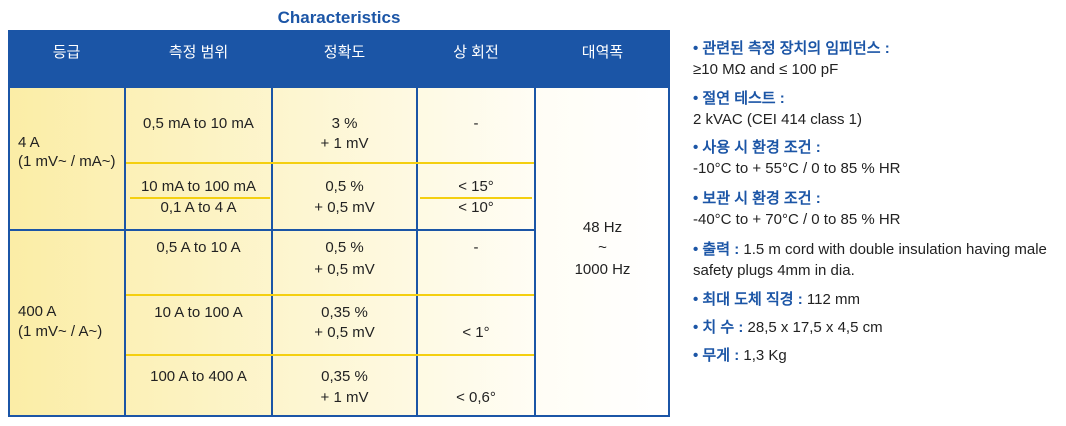  What do you see at coordinates (777, 119) in the screenshot?
I see `spec-text: 2 kVAC (CEI 414 class 1)` at bounding box center [777, 119].